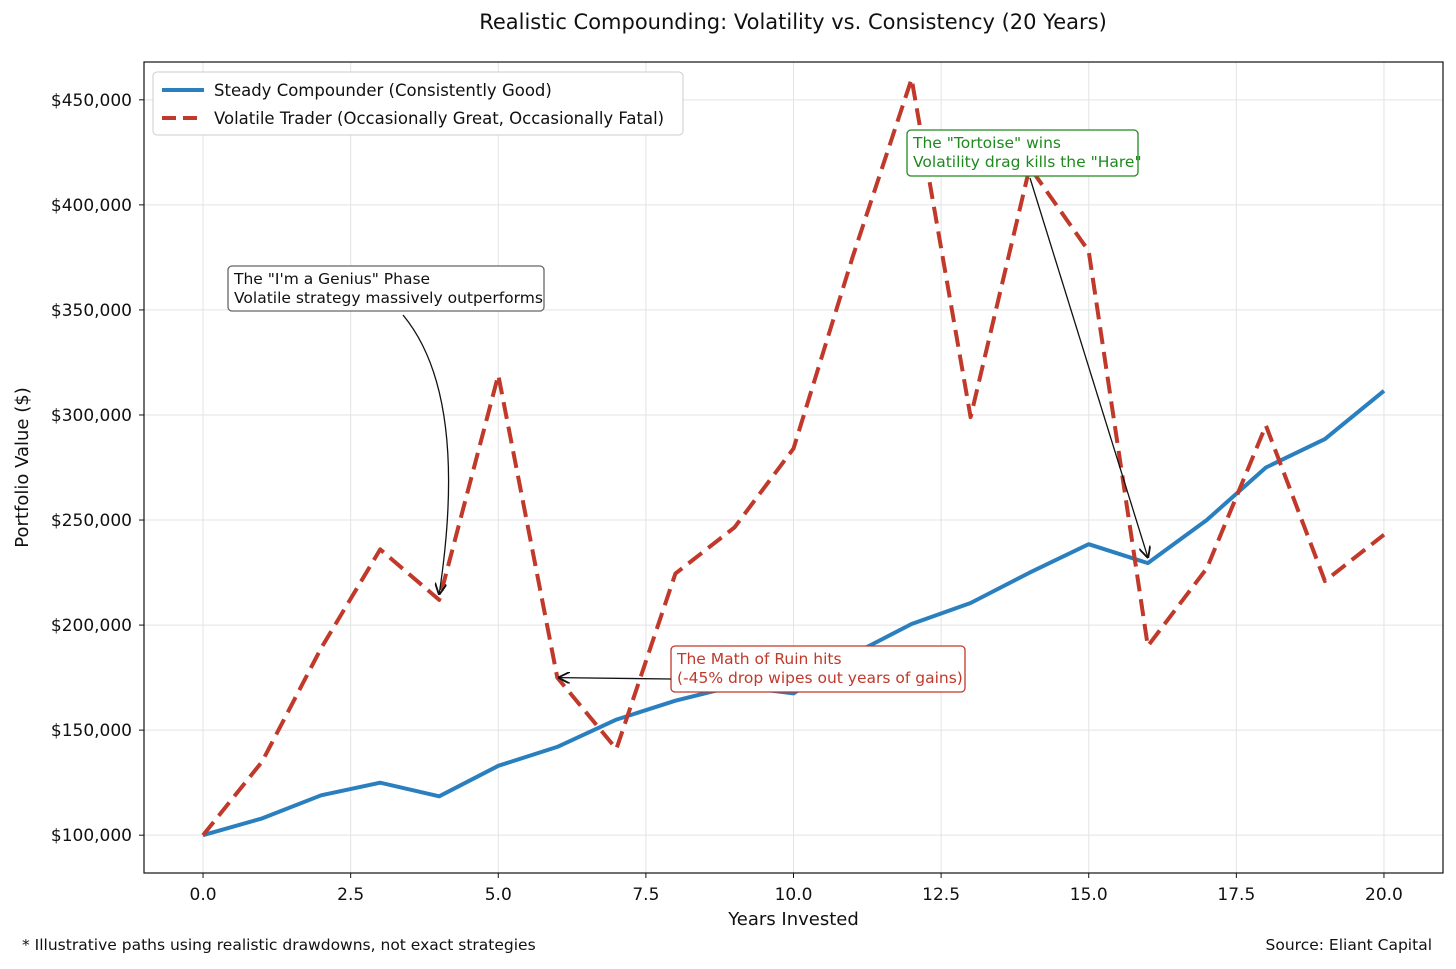 The height and width of the screenshot is (969, 1456). Describe the element at coordinates (941, 895) in the screenshot. I see `x-tick-label: 12.5` at that location.